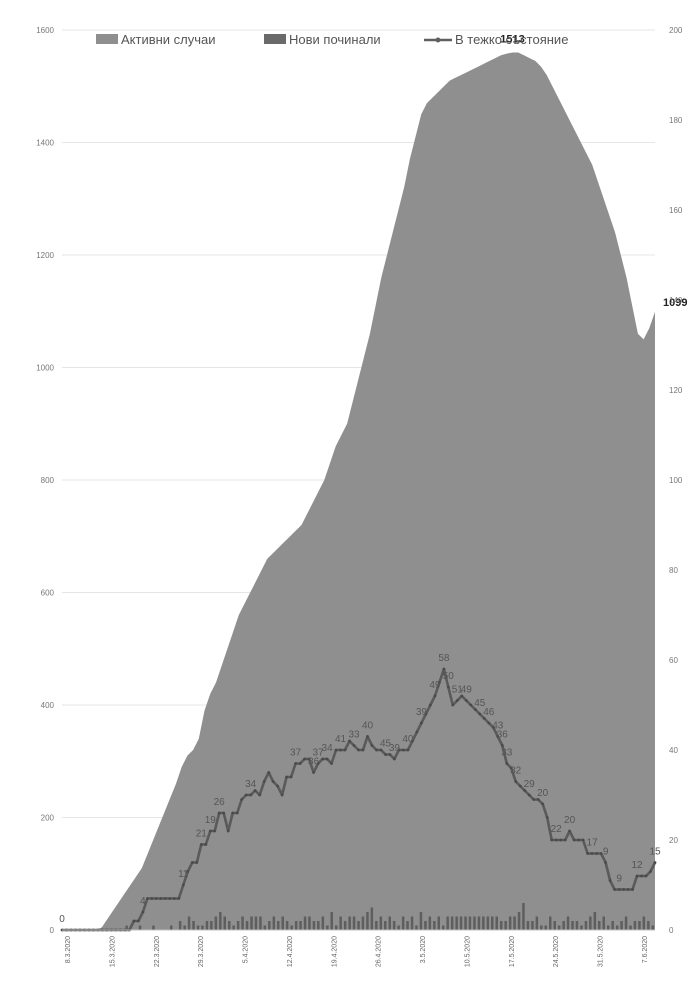  What do you see at coordinates (422, 712) in the screenshot?
I see `severe-data-label: 39` at bounding box center [422, 712].